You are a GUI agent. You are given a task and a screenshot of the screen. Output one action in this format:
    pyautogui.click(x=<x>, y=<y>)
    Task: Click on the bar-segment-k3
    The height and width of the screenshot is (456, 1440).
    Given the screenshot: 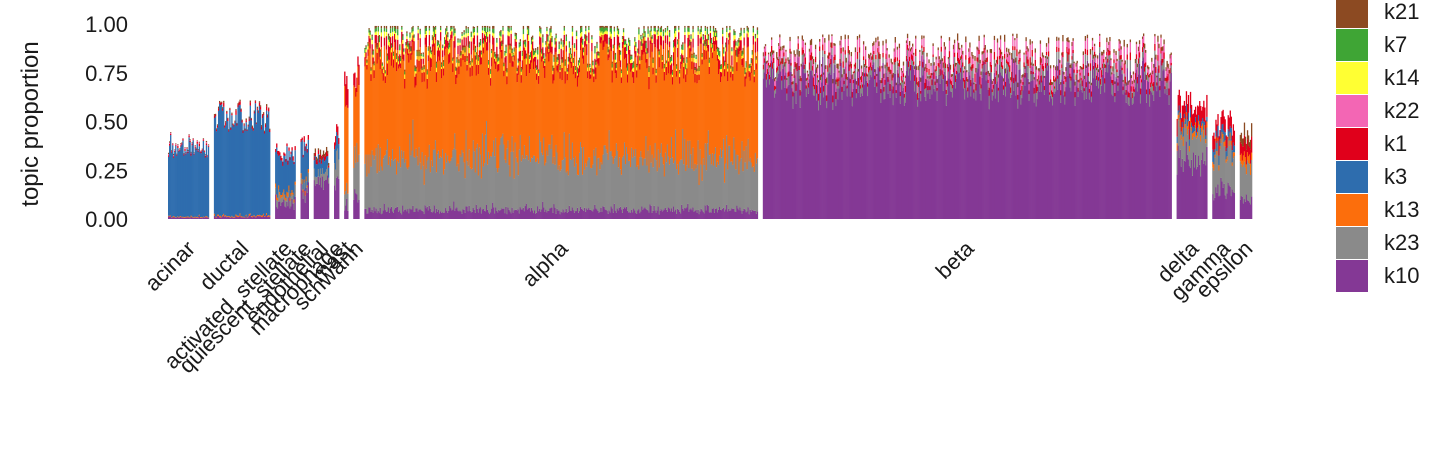 What is the action you would take?
    pyautogui.click(x=264, y=175)
    